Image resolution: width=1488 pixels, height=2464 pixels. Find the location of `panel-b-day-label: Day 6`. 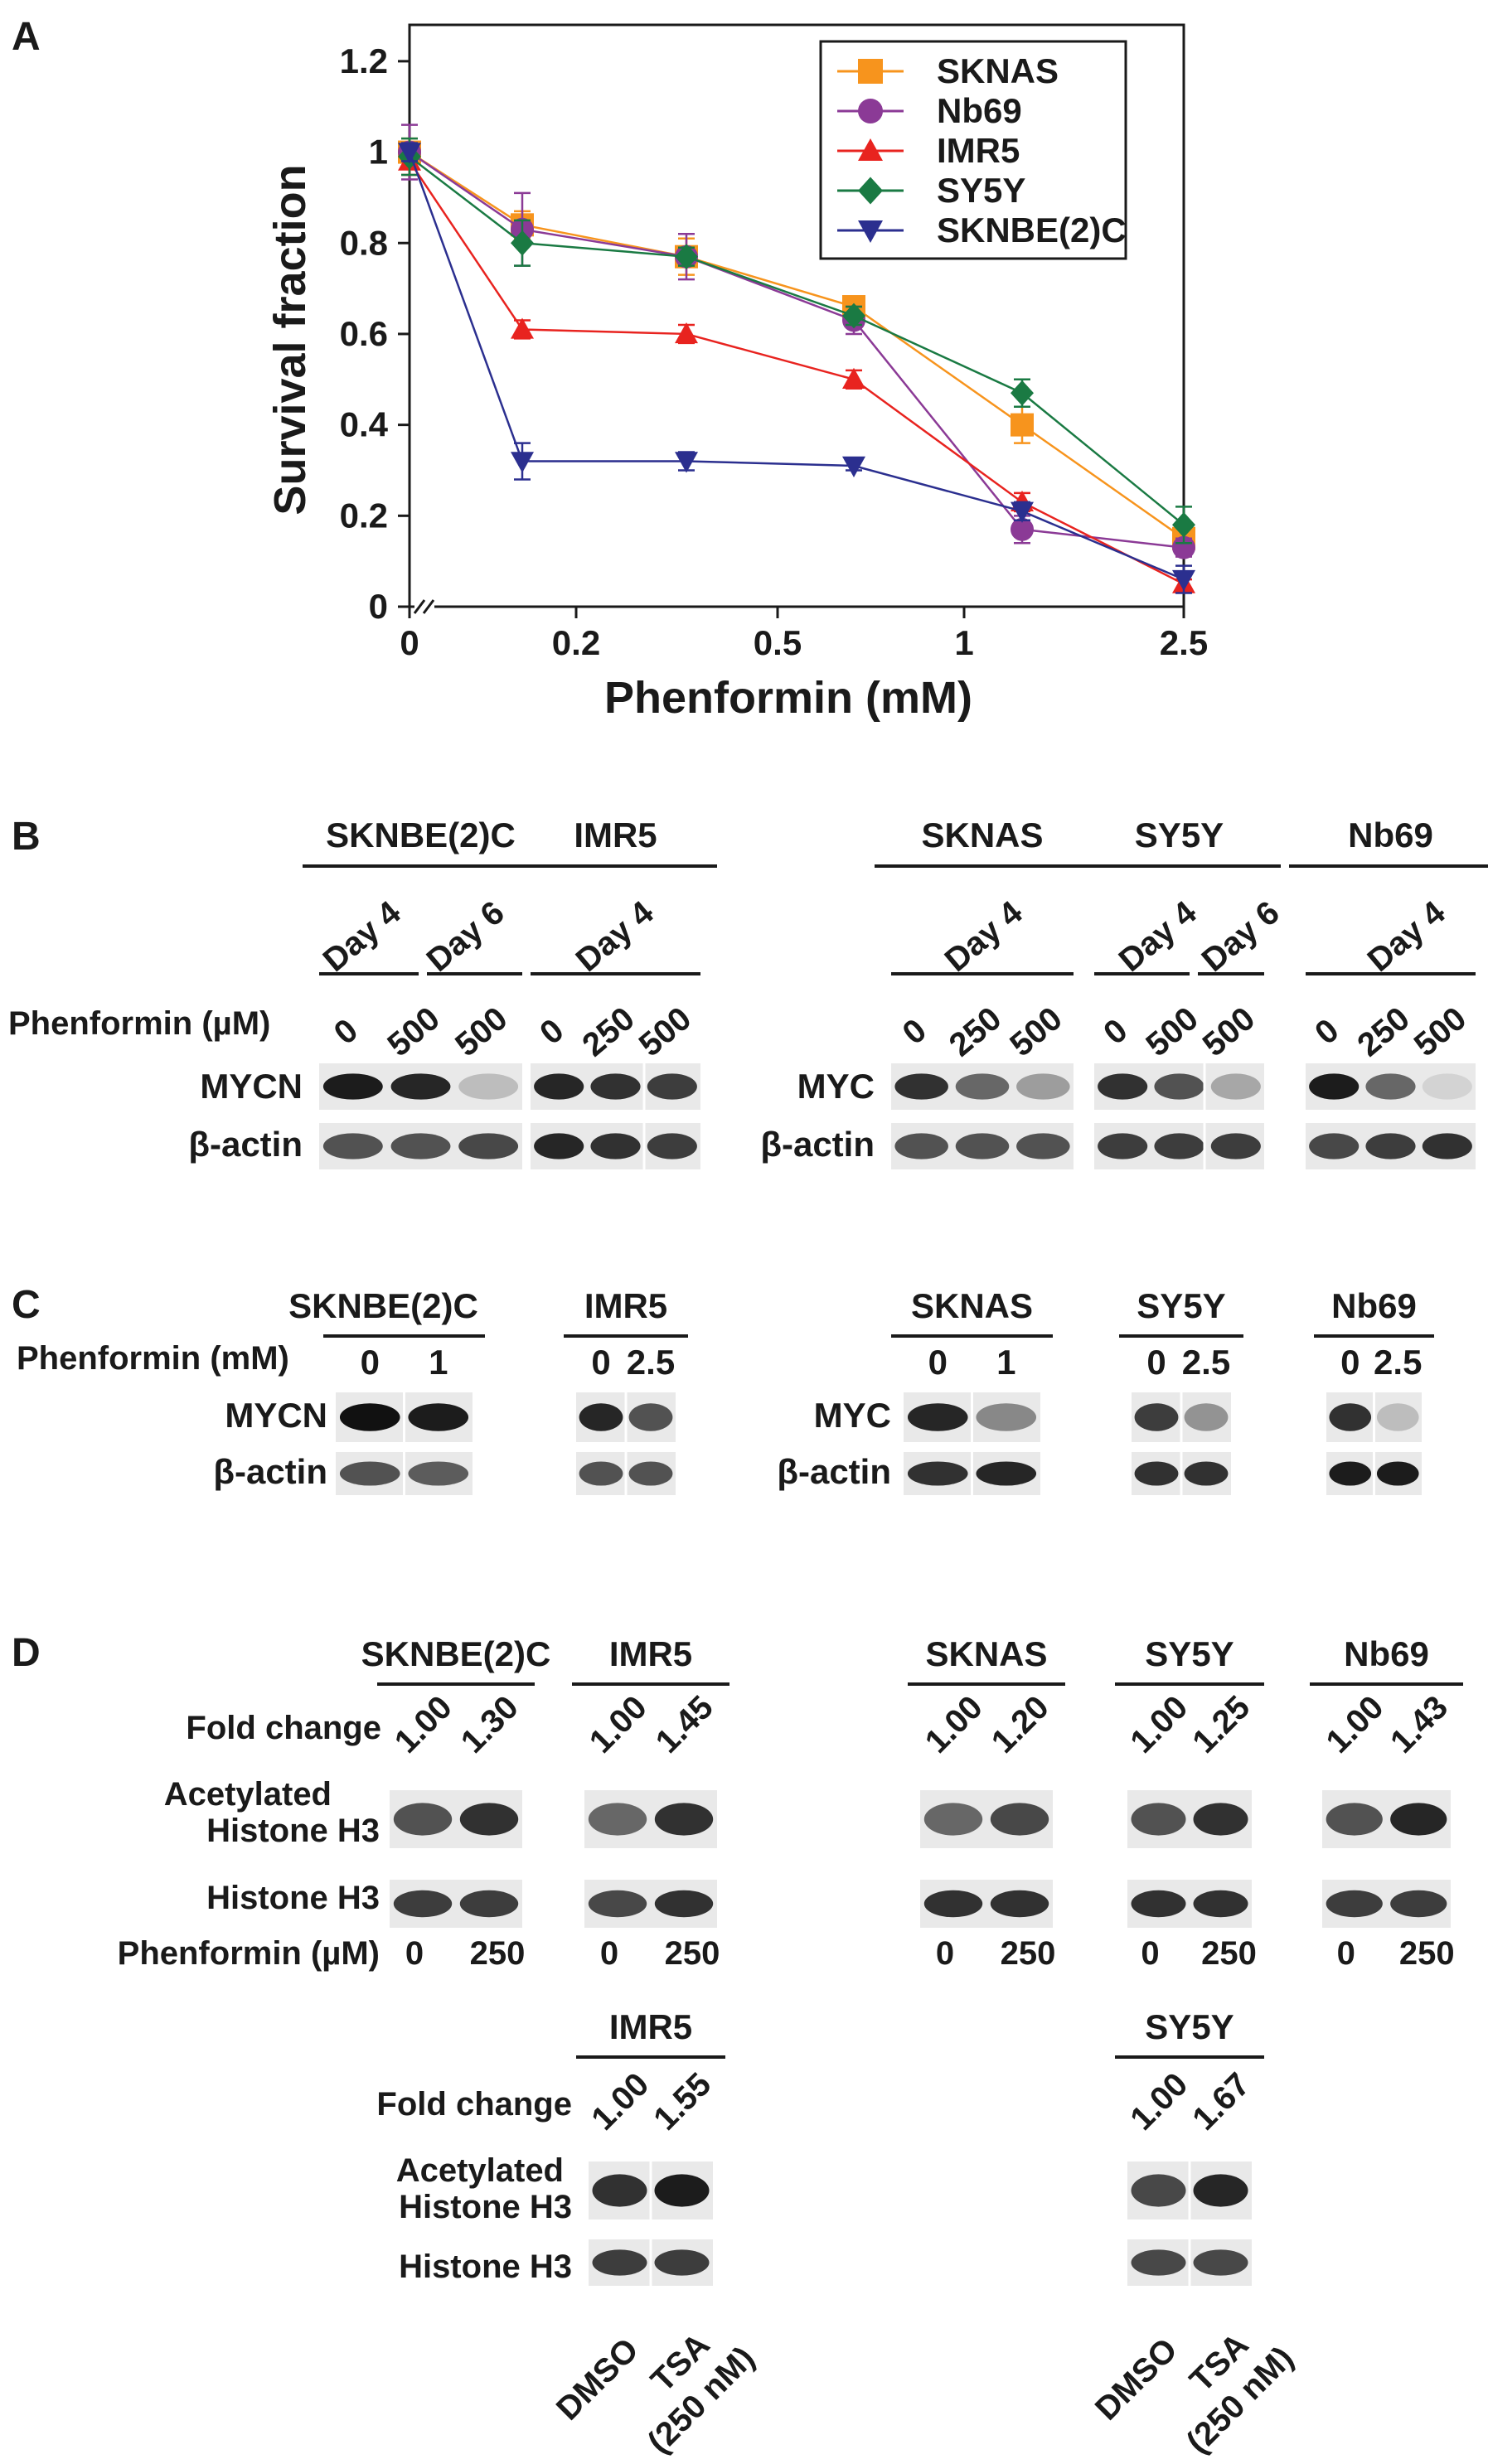

panel-b-day-label: Day 6 is located at coordinates (465, 936).